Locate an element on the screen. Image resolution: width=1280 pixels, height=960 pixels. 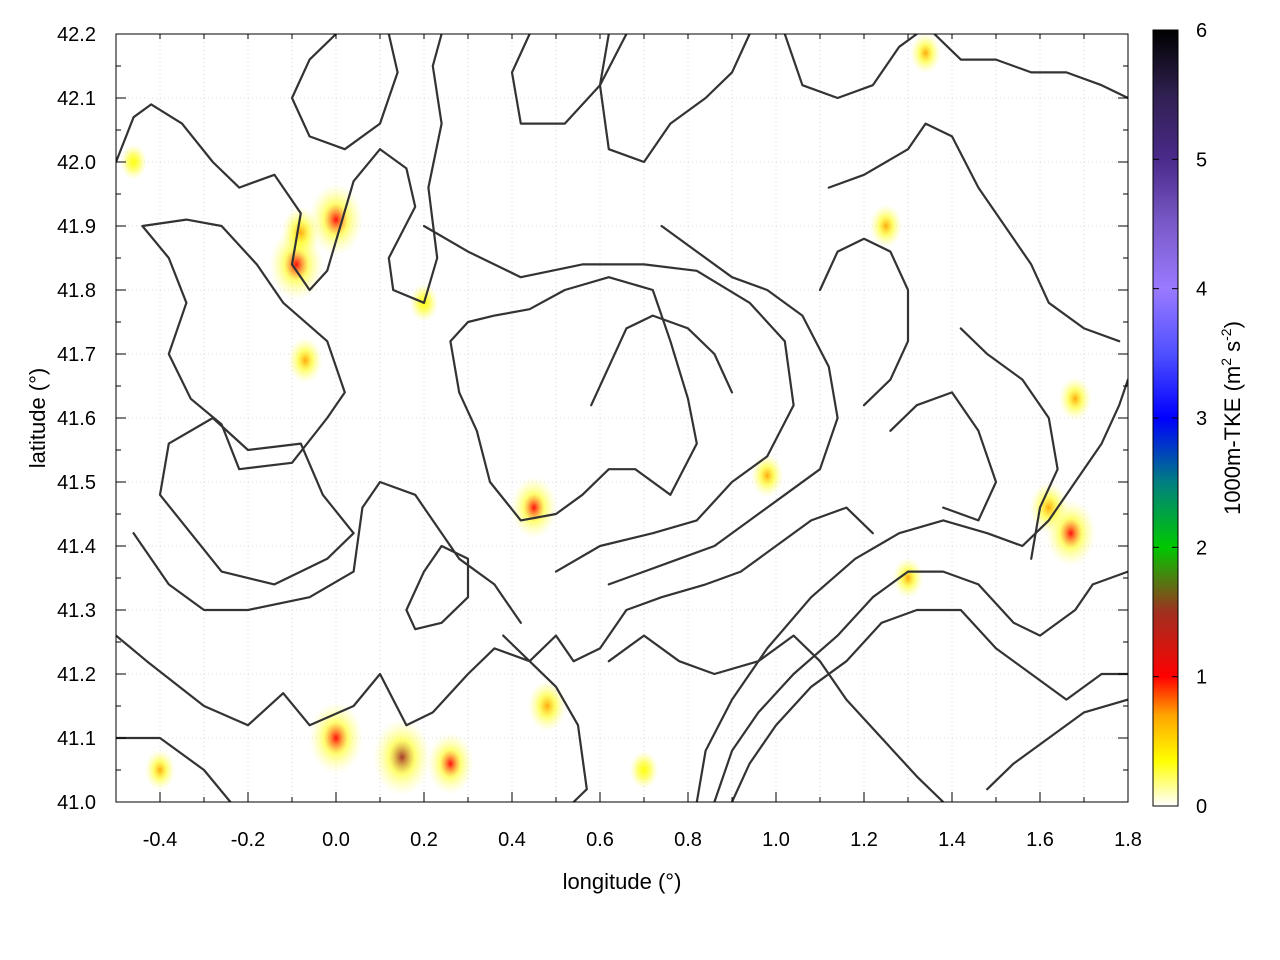
colorbar-tick-label: 1 is located at coordinates (1201, 678).